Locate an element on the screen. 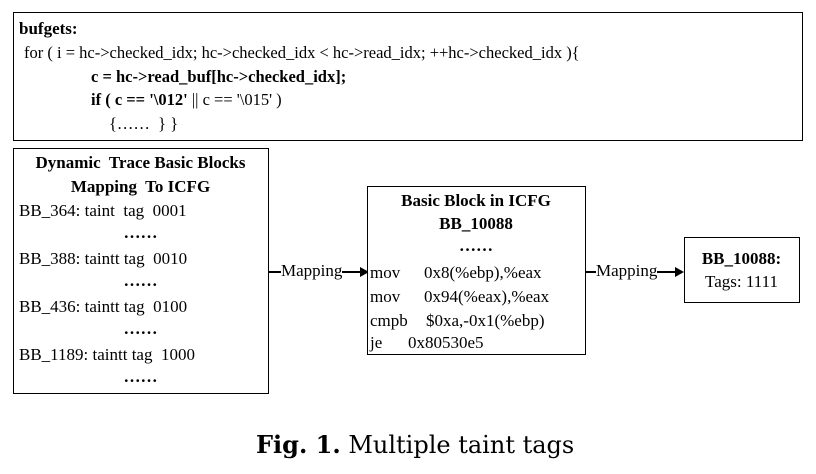 This screenshot has height=474, width=816. icfg-title-line2: BB_10088 is located at coordinates (476, 223).